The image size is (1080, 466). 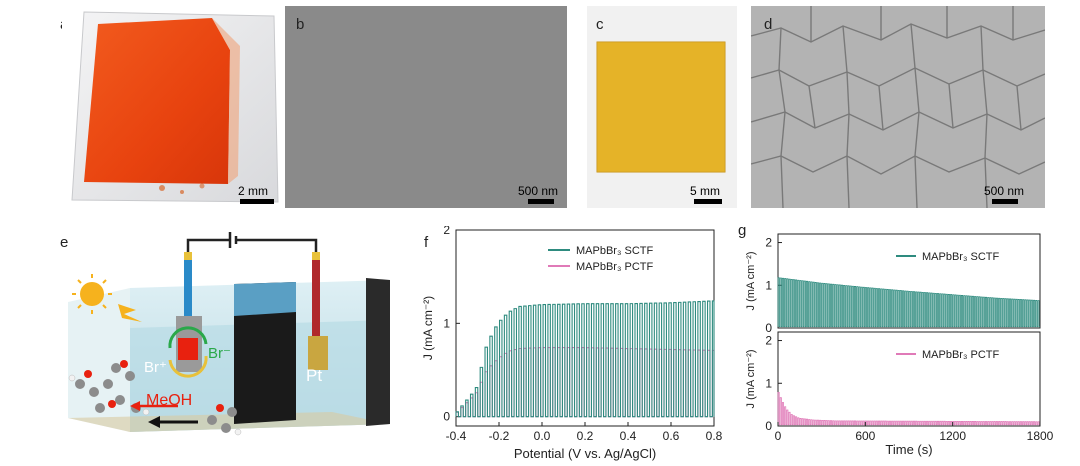 What do you see at coordinates (714, 436) in the screenshot?
I see `x-tick-label-f-6: 0.8` at bounding box center [714, 436].